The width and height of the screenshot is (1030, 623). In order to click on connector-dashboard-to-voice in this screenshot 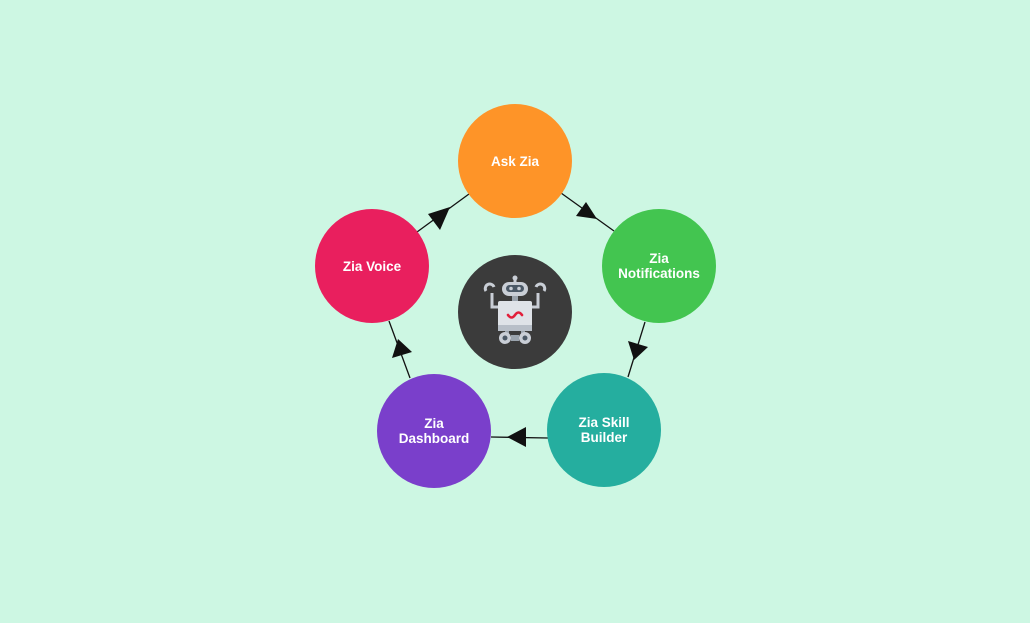, I will do `click(400, 349)`.